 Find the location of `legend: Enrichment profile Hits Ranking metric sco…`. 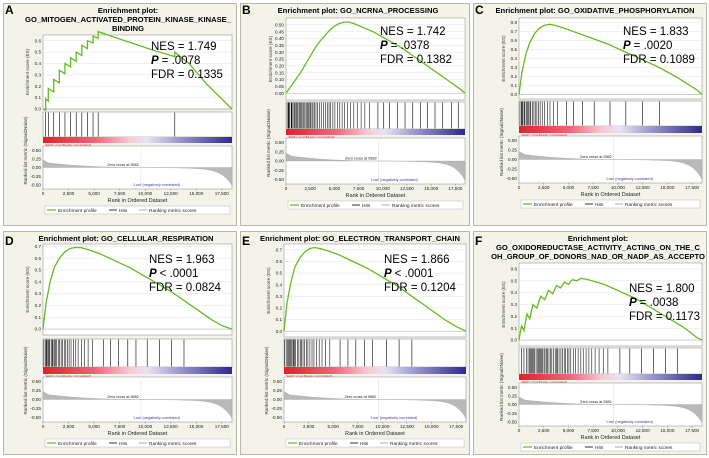

legend: Enrichment profile Hits Ranking metric sco… is located at coordinates (137, 210).